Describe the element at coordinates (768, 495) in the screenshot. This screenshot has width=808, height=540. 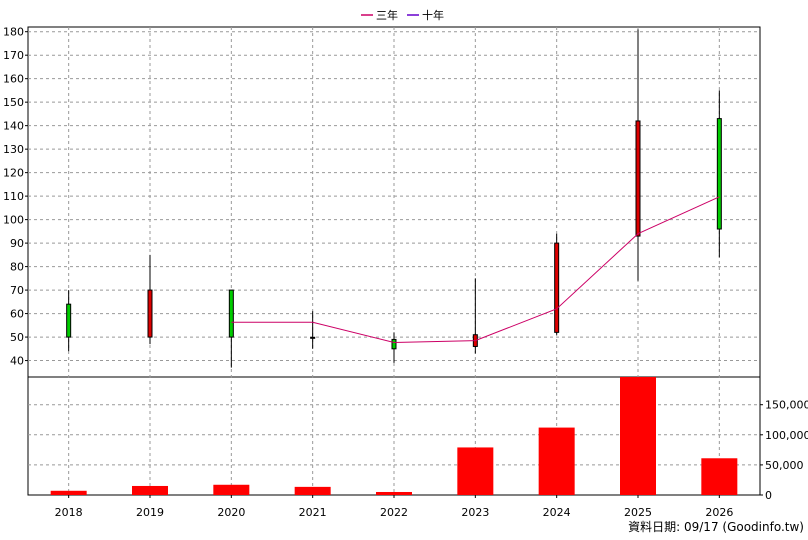
I see `volume-tick-label: 0` at that location.